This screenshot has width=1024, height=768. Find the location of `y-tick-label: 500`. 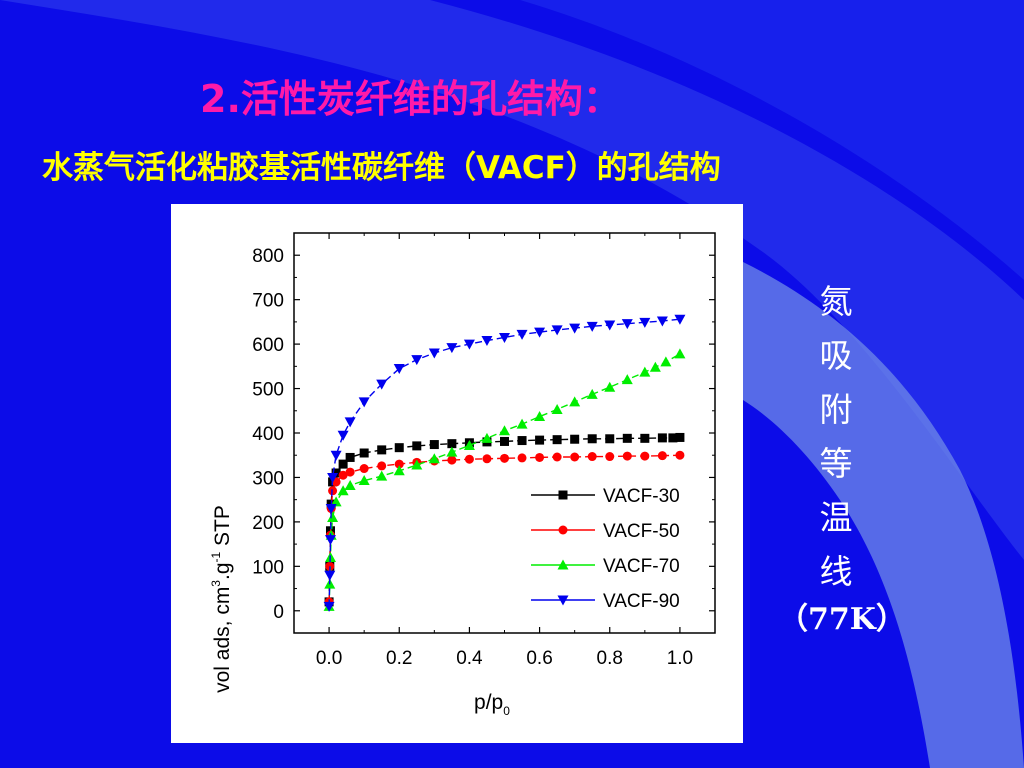

y-tick-label: 500 is located at coordinates (268, 390).